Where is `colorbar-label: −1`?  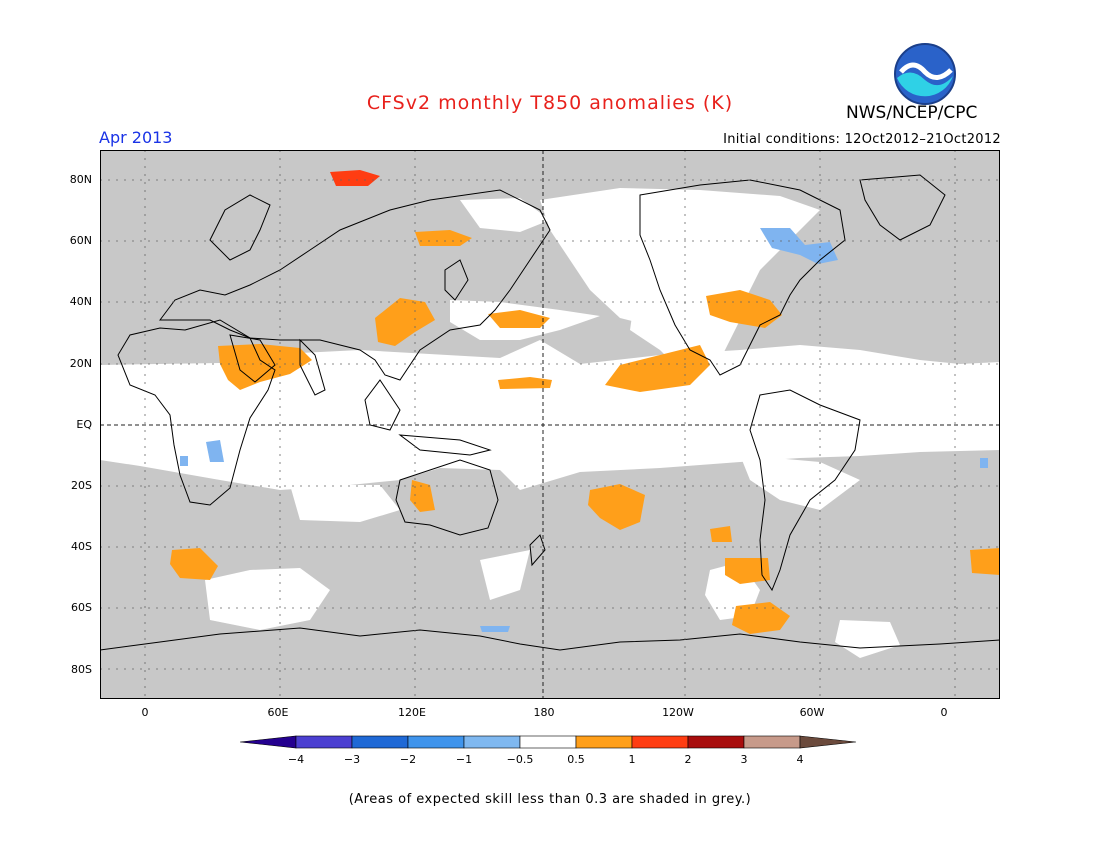
colorbar-label: −1 is located at coordinates (464, 759).